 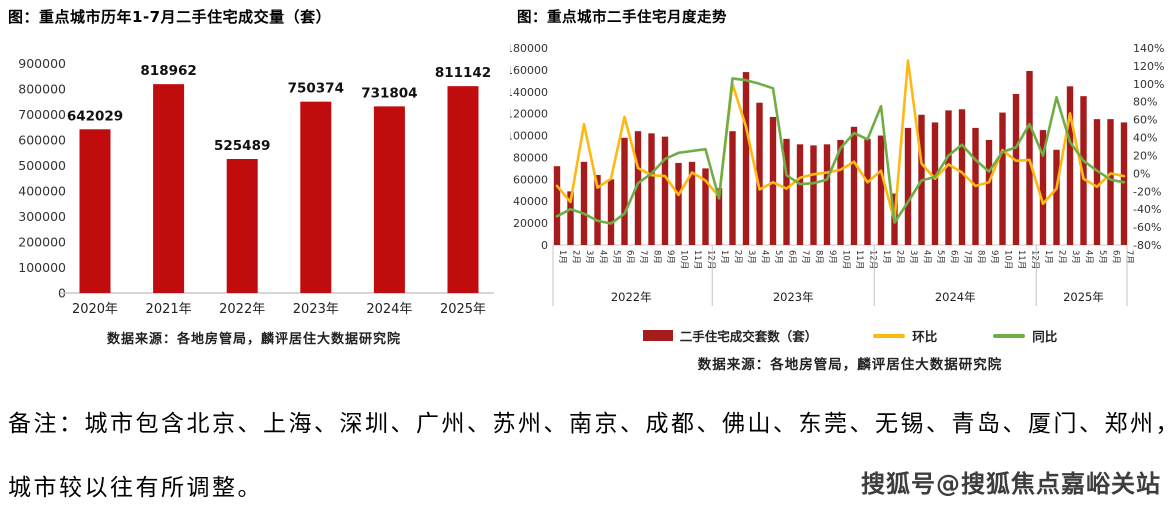 I want to click on year-group-label: 2023年, so click(x=793, y=297).